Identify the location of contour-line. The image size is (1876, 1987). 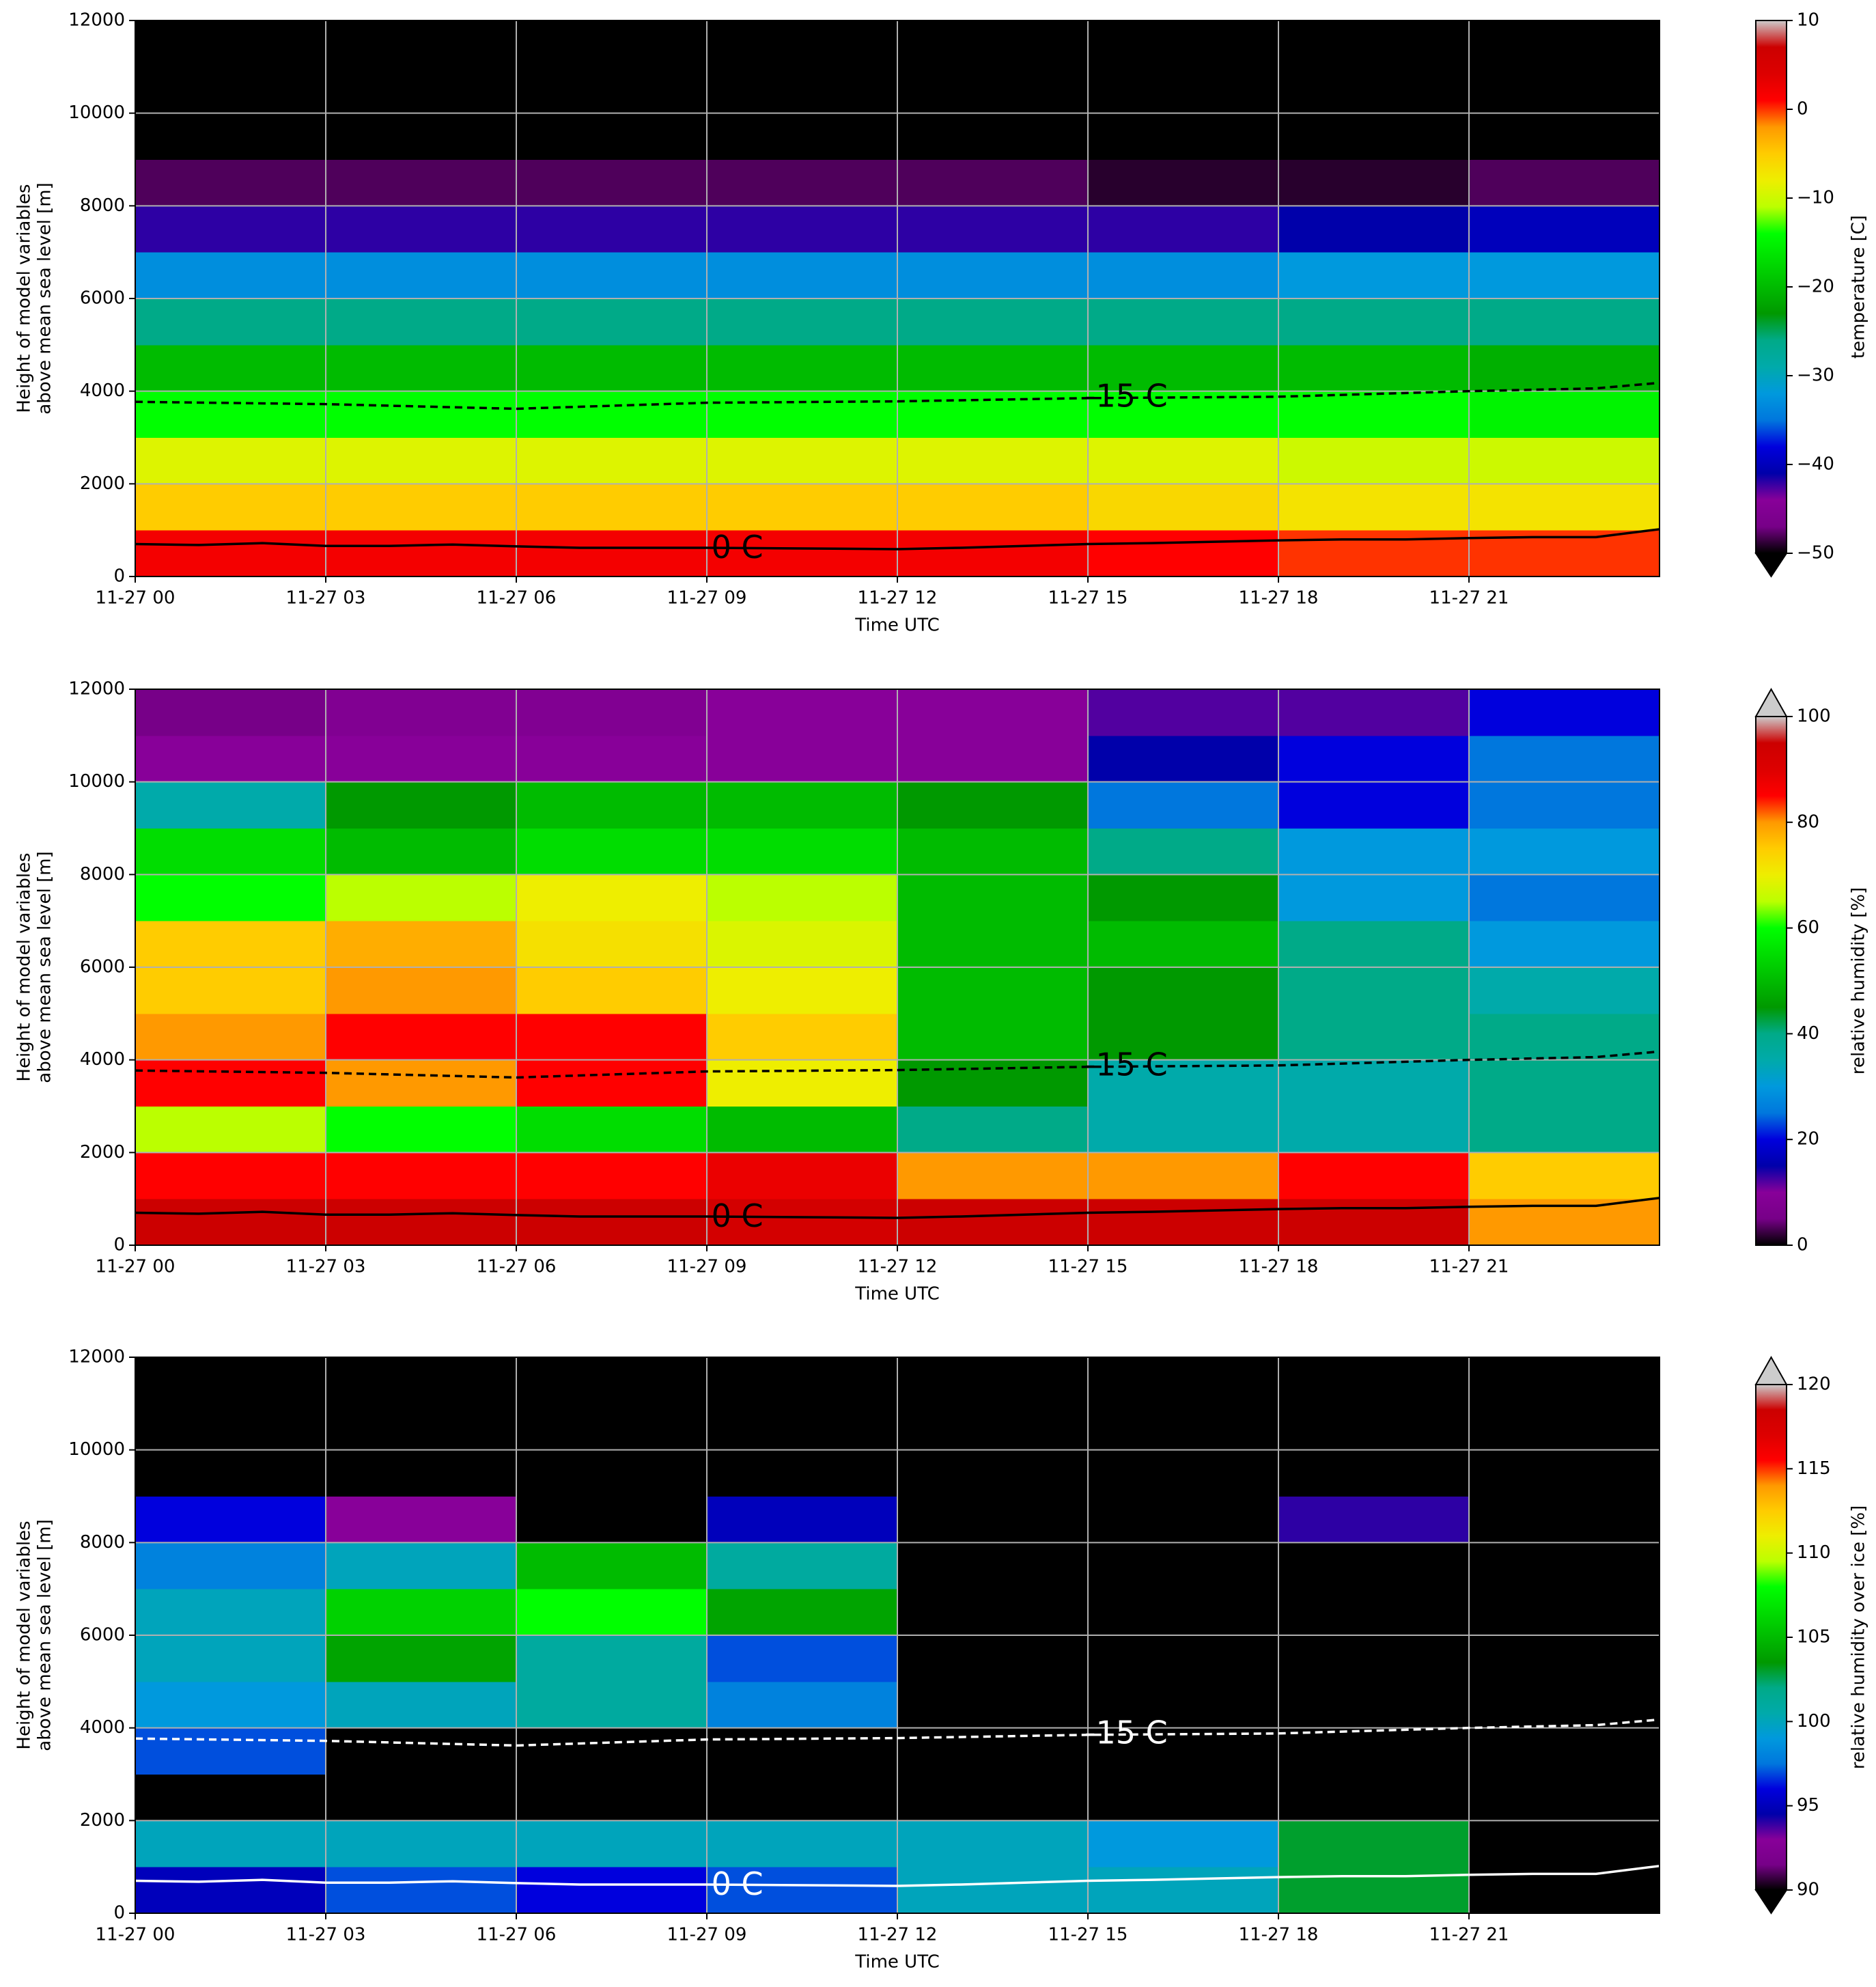
(897, 539).